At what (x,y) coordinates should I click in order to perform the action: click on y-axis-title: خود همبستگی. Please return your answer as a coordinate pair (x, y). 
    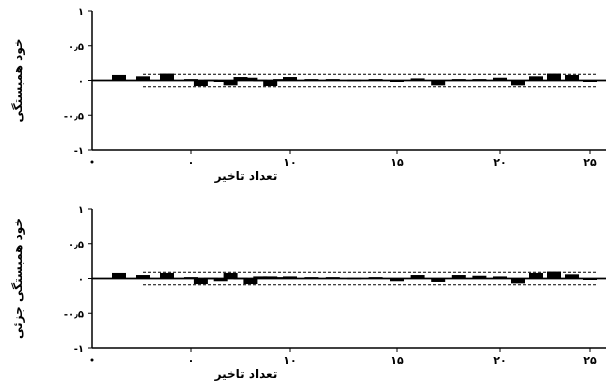
    Looking at the image, I should click on (18, 81).